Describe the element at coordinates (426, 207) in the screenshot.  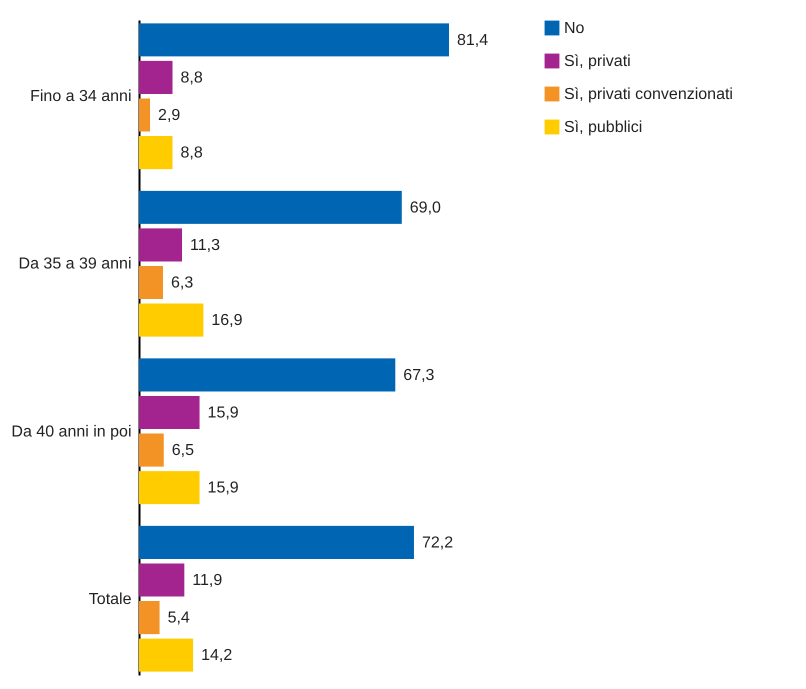
I see `data-label: 69,0` at that location.